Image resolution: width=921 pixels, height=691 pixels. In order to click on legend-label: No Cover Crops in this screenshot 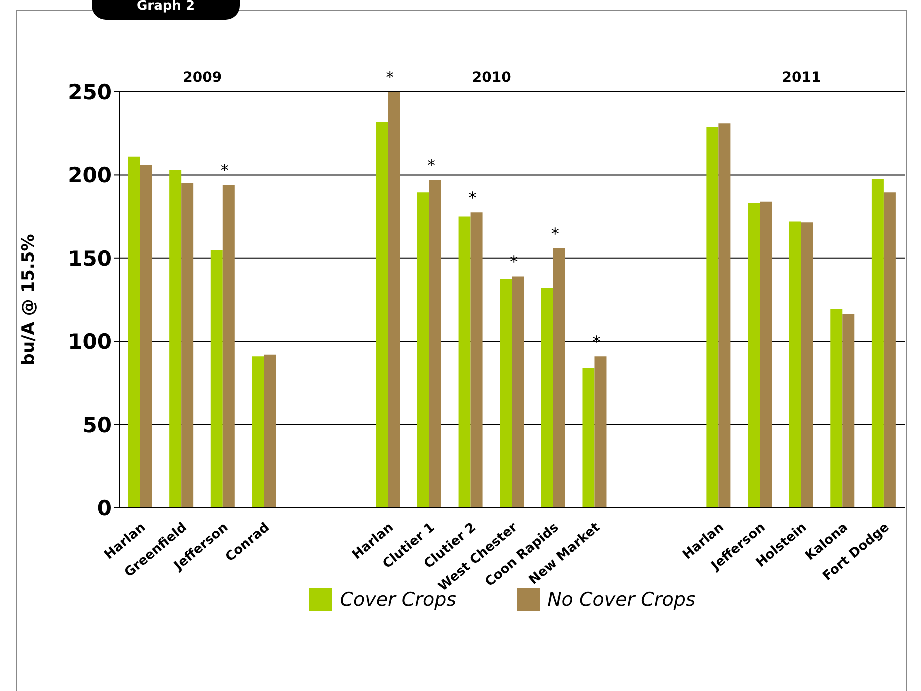, I will do `click(622, 599)`.